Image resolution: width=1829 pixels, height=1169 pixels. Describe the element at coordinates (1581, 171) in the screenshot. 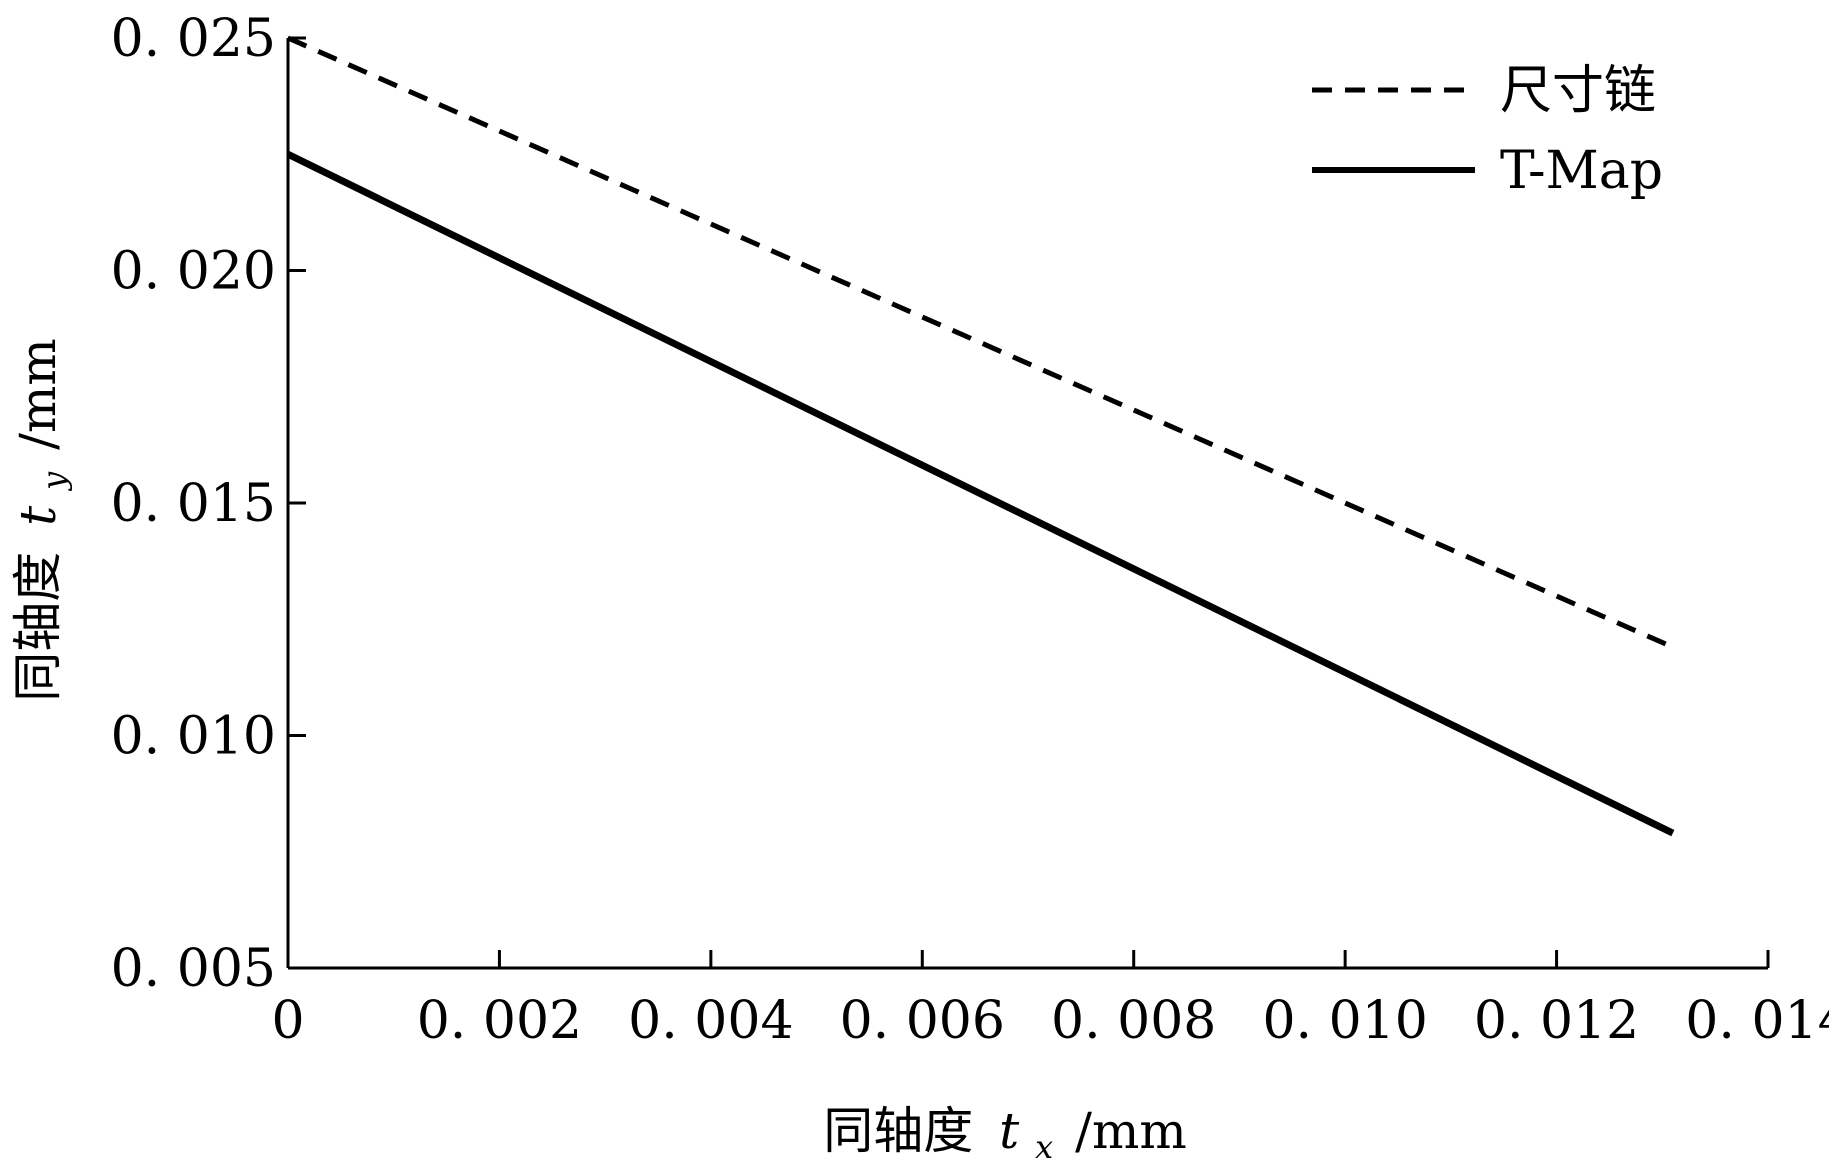

I see `legend-label-2: T-Map` at that location.